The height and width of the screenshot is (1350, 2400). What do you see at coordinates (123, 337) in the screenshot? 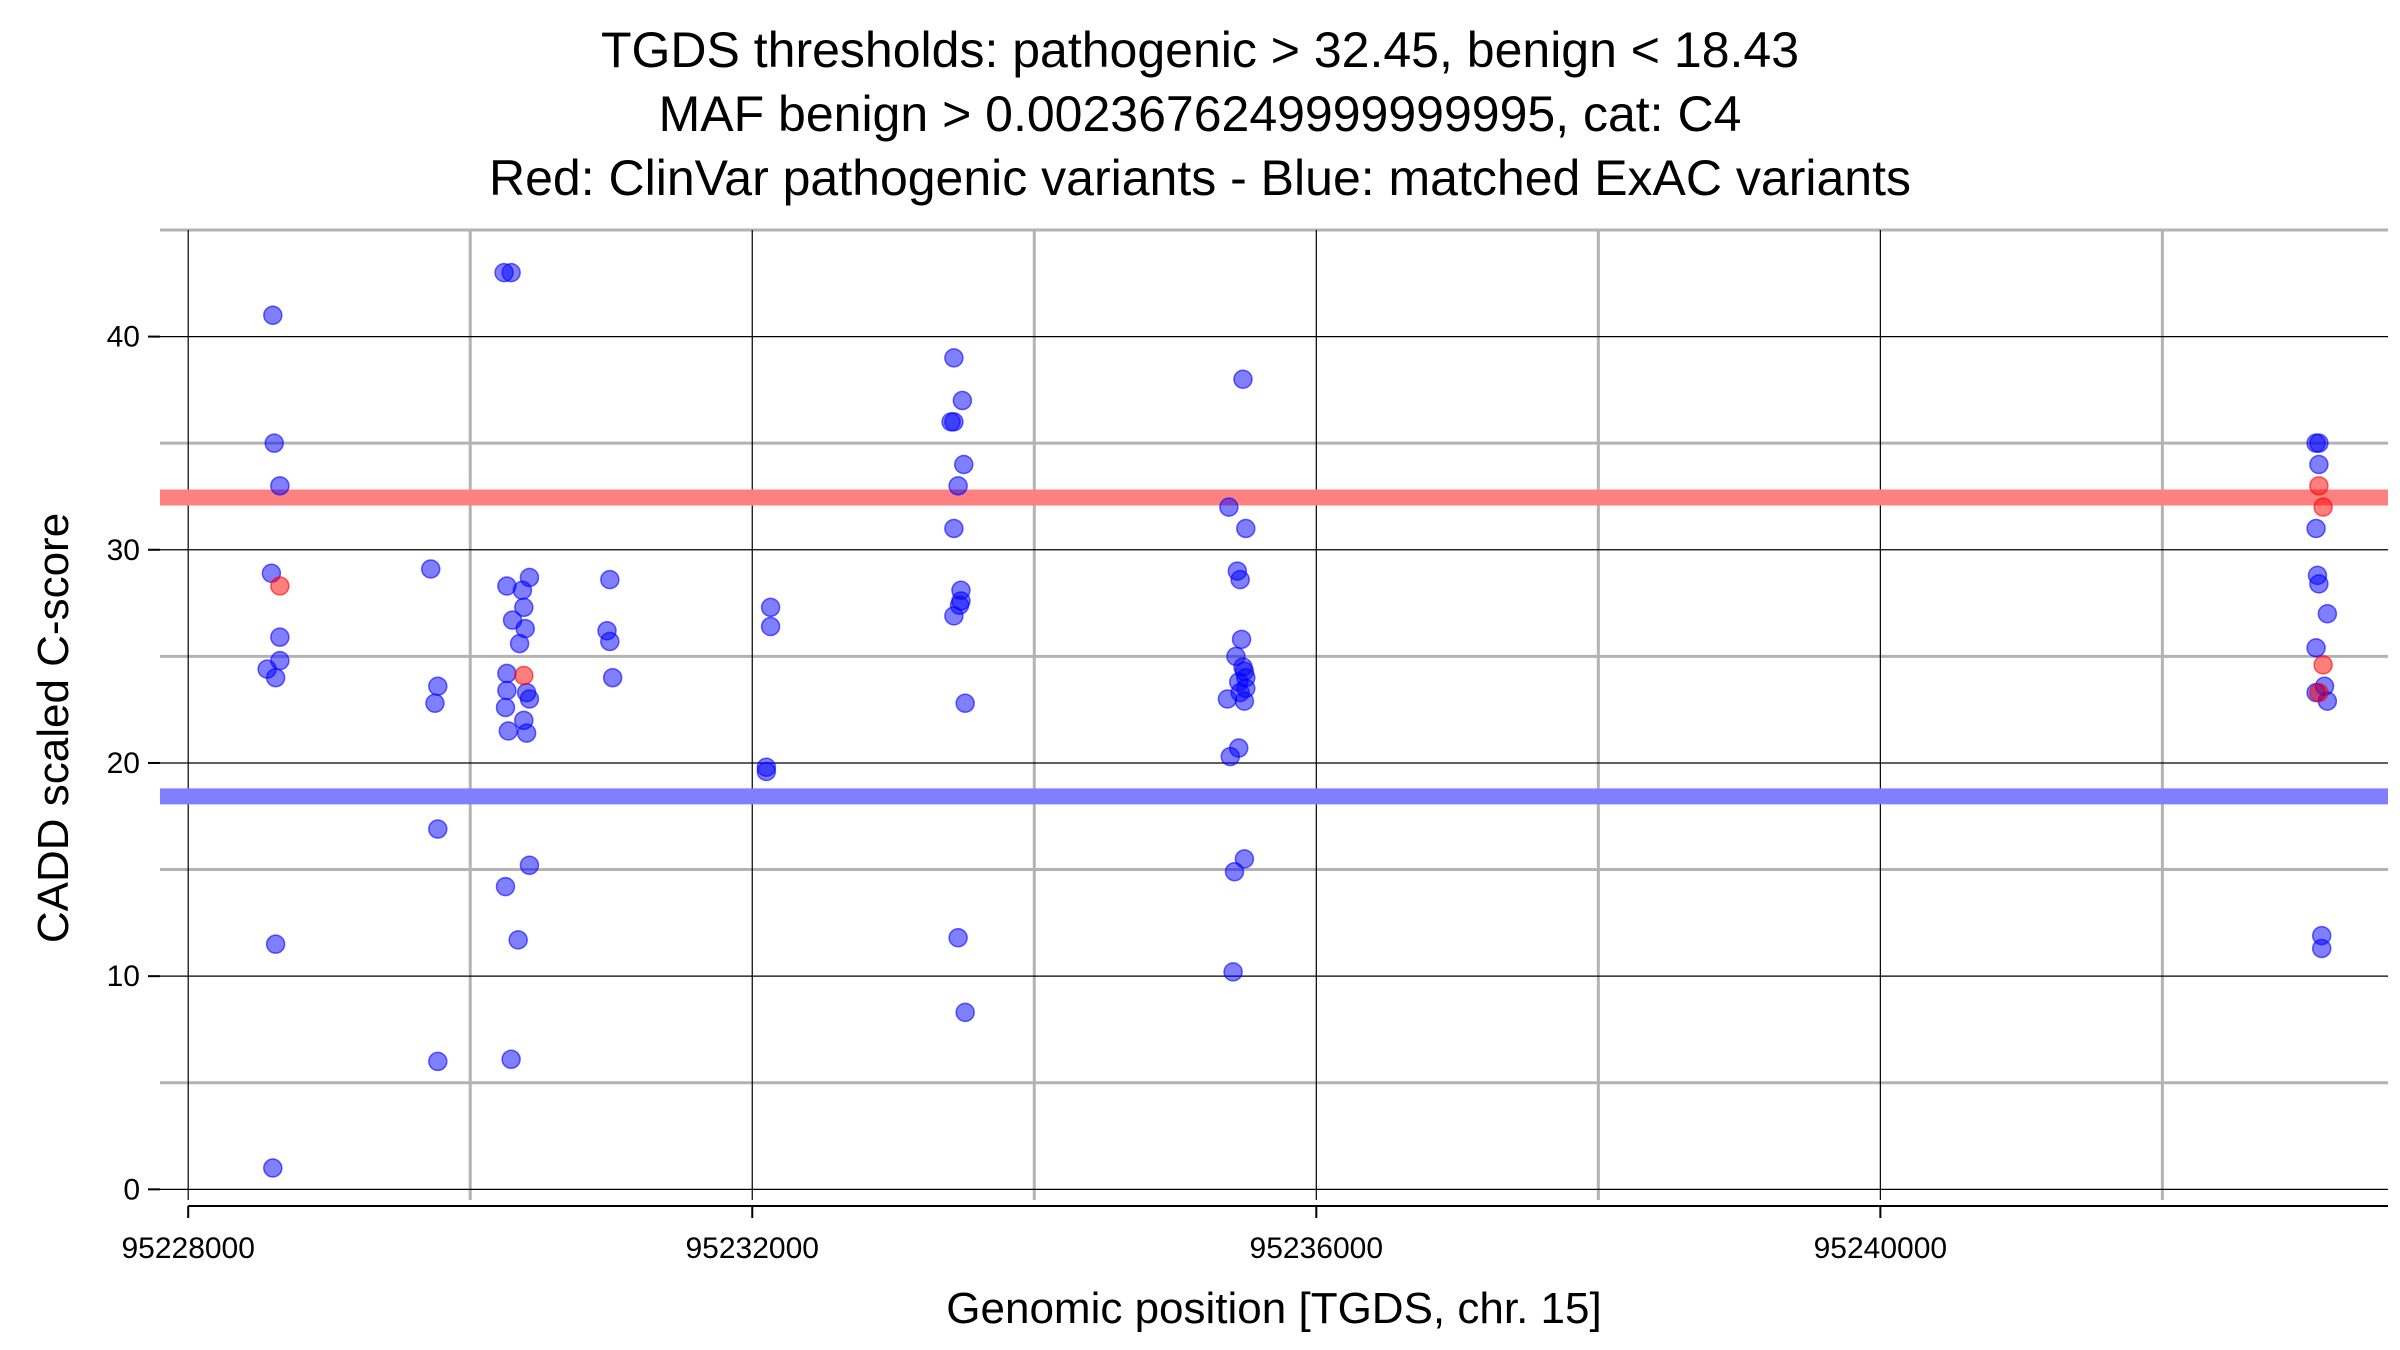
I see `y-tick-label: 40` at bounding box center [123, 337].